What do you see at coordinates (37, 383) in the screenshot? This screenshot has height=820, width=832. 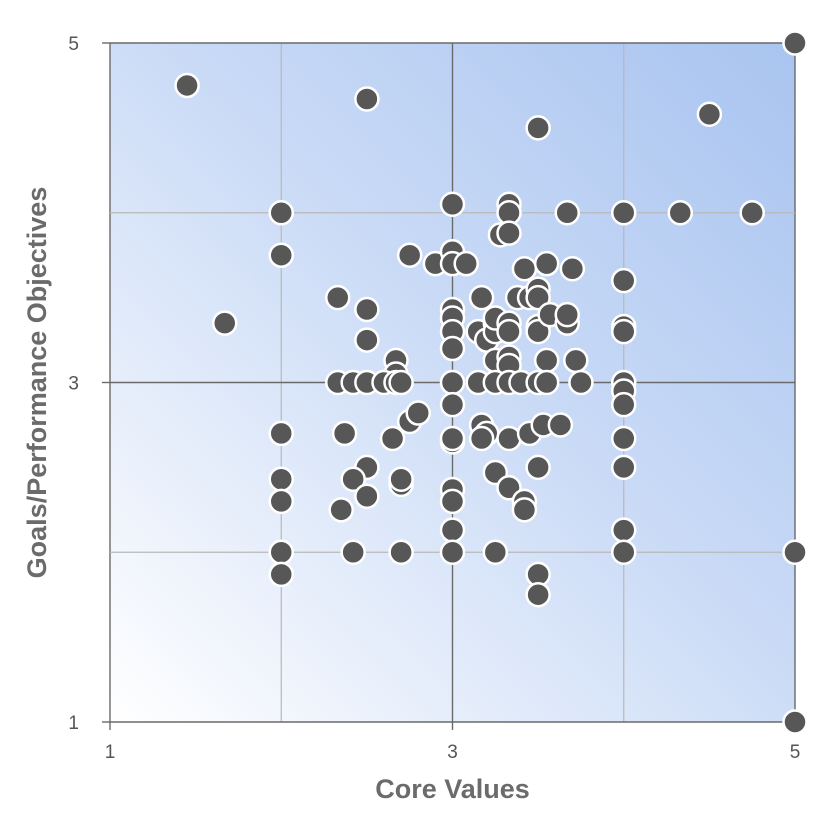 I see `y-axis-title: Goals/Performance Objectives` at bounding box center [37, 383].